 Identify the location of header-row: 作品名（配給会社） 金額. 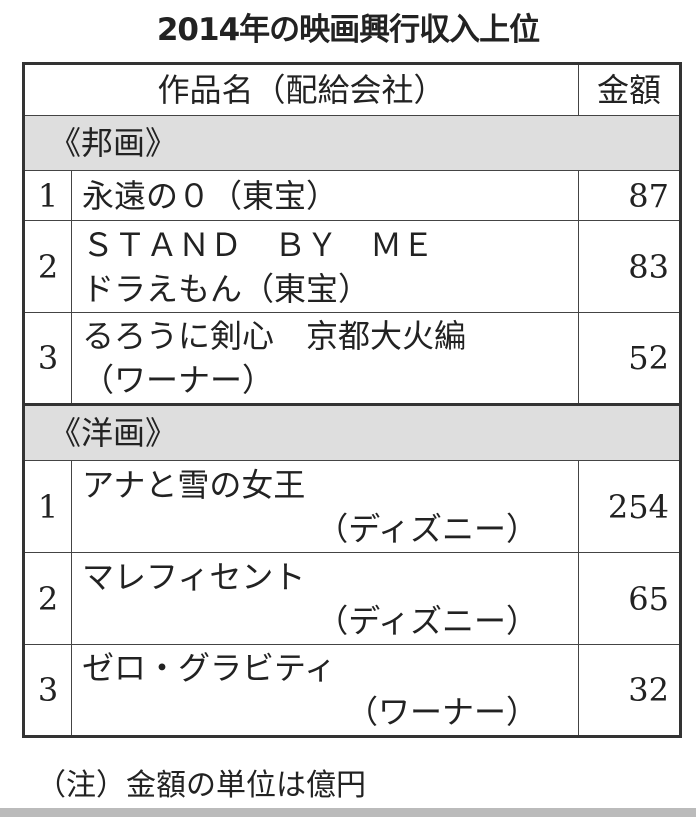
(352, 89).